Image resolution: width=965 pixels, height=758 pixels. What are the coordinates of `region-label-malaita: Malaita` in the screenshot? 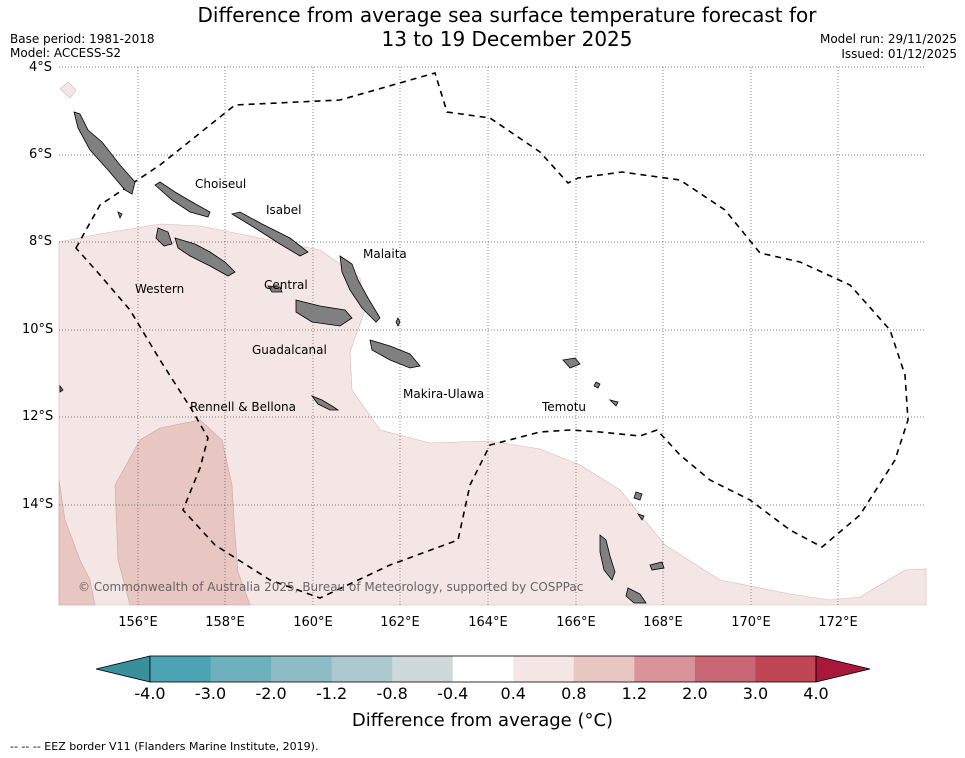 It's located at (385, 254).